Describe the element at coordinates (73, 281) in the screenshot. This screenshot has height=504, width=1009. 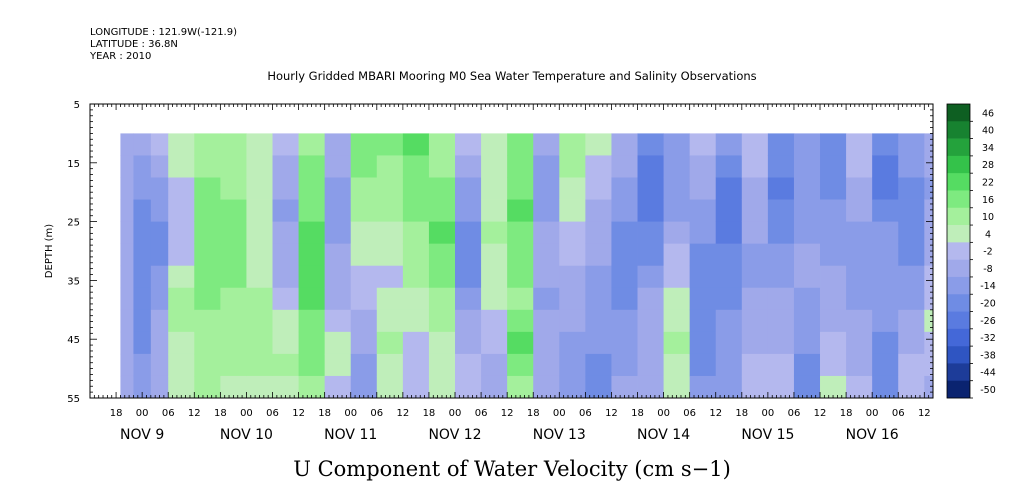
I see `y-tick-label: 35` at that location.